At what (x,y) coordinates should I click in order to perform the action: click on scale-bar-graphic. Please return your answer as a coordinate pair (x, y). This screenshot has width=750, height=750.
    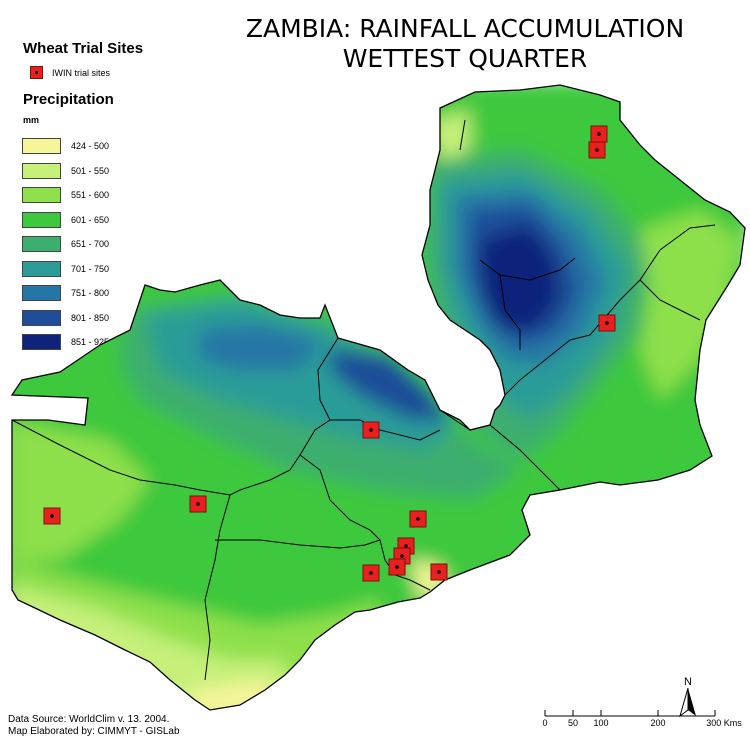
    Looking at the image, I should click on (630, 713).